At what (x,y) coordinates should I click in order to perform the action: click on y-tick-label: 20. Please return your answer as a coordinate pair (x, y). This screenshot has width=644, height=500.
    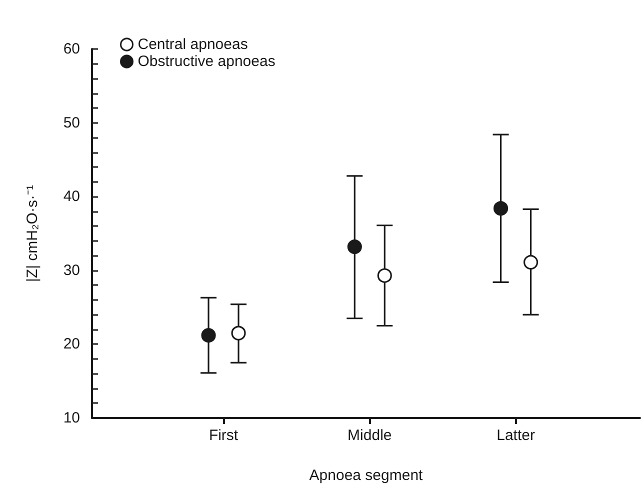
    Looking at the image, I should click on (71, 344).